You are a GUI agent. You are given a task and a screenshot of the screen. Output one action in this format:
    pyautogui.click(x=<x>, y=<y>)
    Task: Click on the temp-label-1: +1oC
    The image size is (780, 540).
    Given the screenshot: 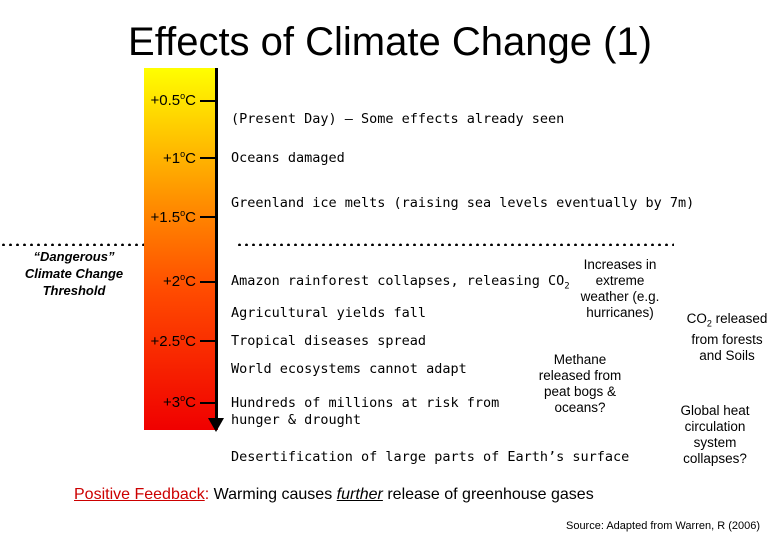 What is the action you would take?
    pyautogui.click(x=179, y=158)
    